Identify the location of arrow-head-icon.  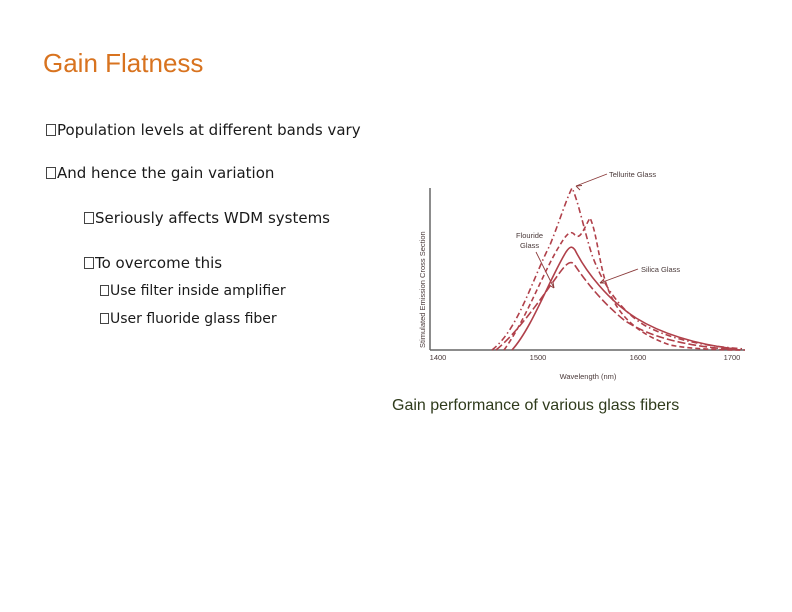
(579, 188).